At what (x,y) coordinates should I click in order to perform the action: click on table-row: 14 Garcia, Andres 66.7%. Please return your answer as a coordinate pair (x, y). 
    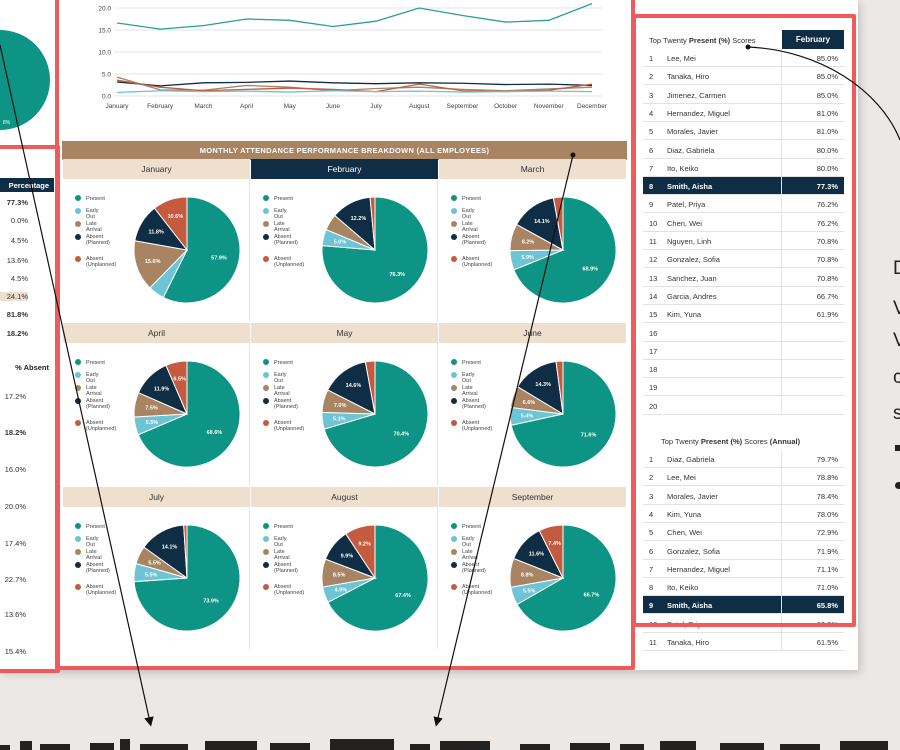
    Looking at the image, I should click on (743, 295).